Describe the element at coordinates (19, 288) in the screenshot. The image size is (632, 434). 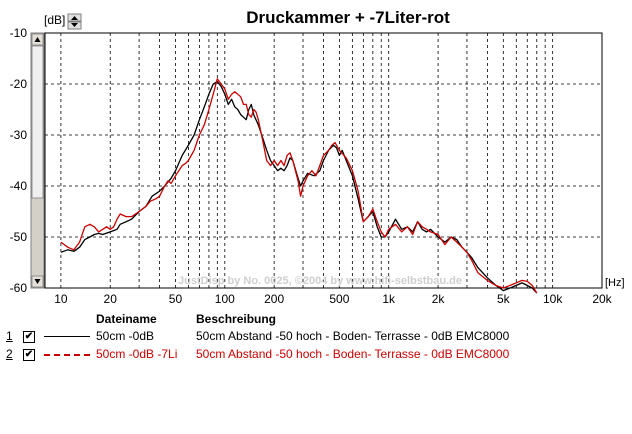
I see `y-tick-label: -60` at that location.